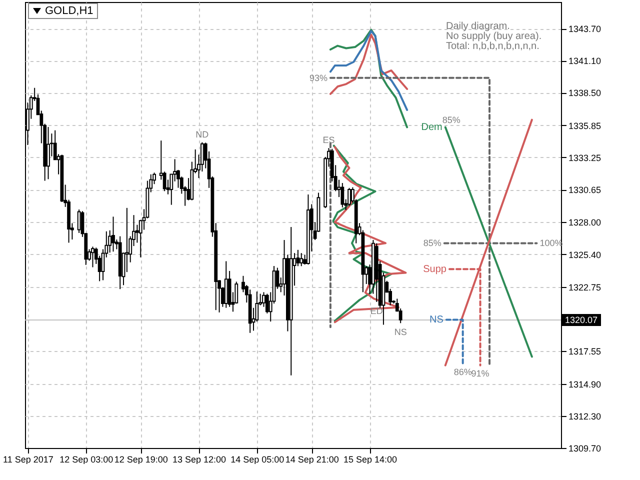  I want to click on annotation: Total: n,b,b,n,b,n,n,n., so click(493, 46).